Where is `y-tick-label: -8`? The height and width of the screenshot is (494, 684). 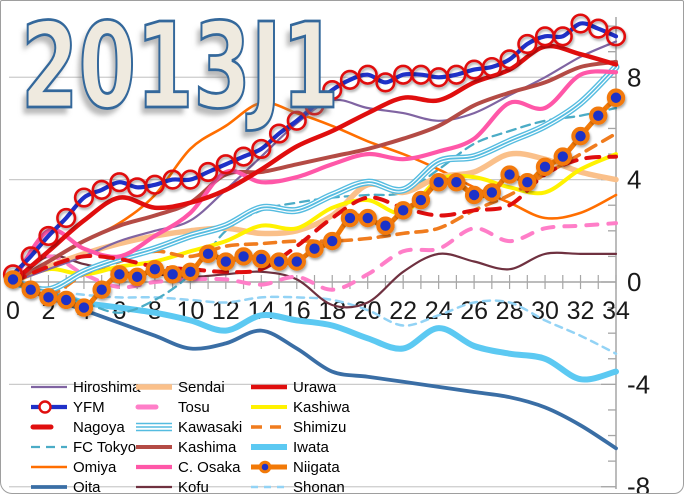
y-tick-label: -8 is located at coordinates (638, 482).